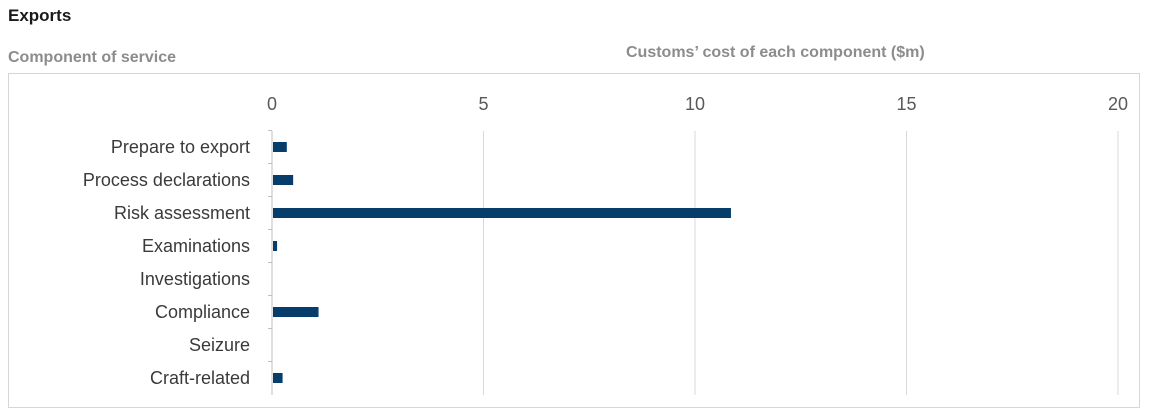  What do you see at coordinates (775, 52) in the screenshot?
I see `x-axis-title: Customs’ cost of each component ($m)` at bounding box center [775, 52].